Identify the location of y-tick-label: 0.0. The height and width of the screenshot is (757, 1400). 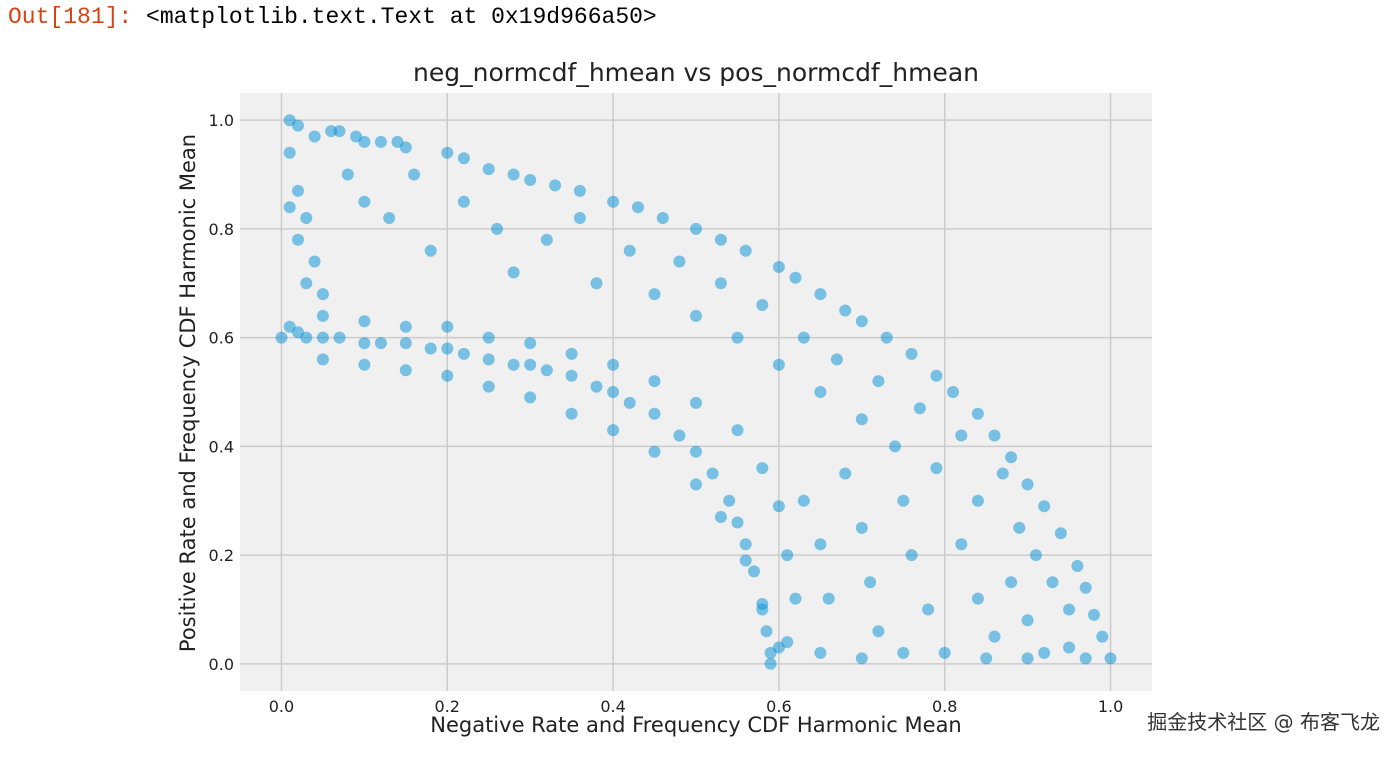
(221, 664).